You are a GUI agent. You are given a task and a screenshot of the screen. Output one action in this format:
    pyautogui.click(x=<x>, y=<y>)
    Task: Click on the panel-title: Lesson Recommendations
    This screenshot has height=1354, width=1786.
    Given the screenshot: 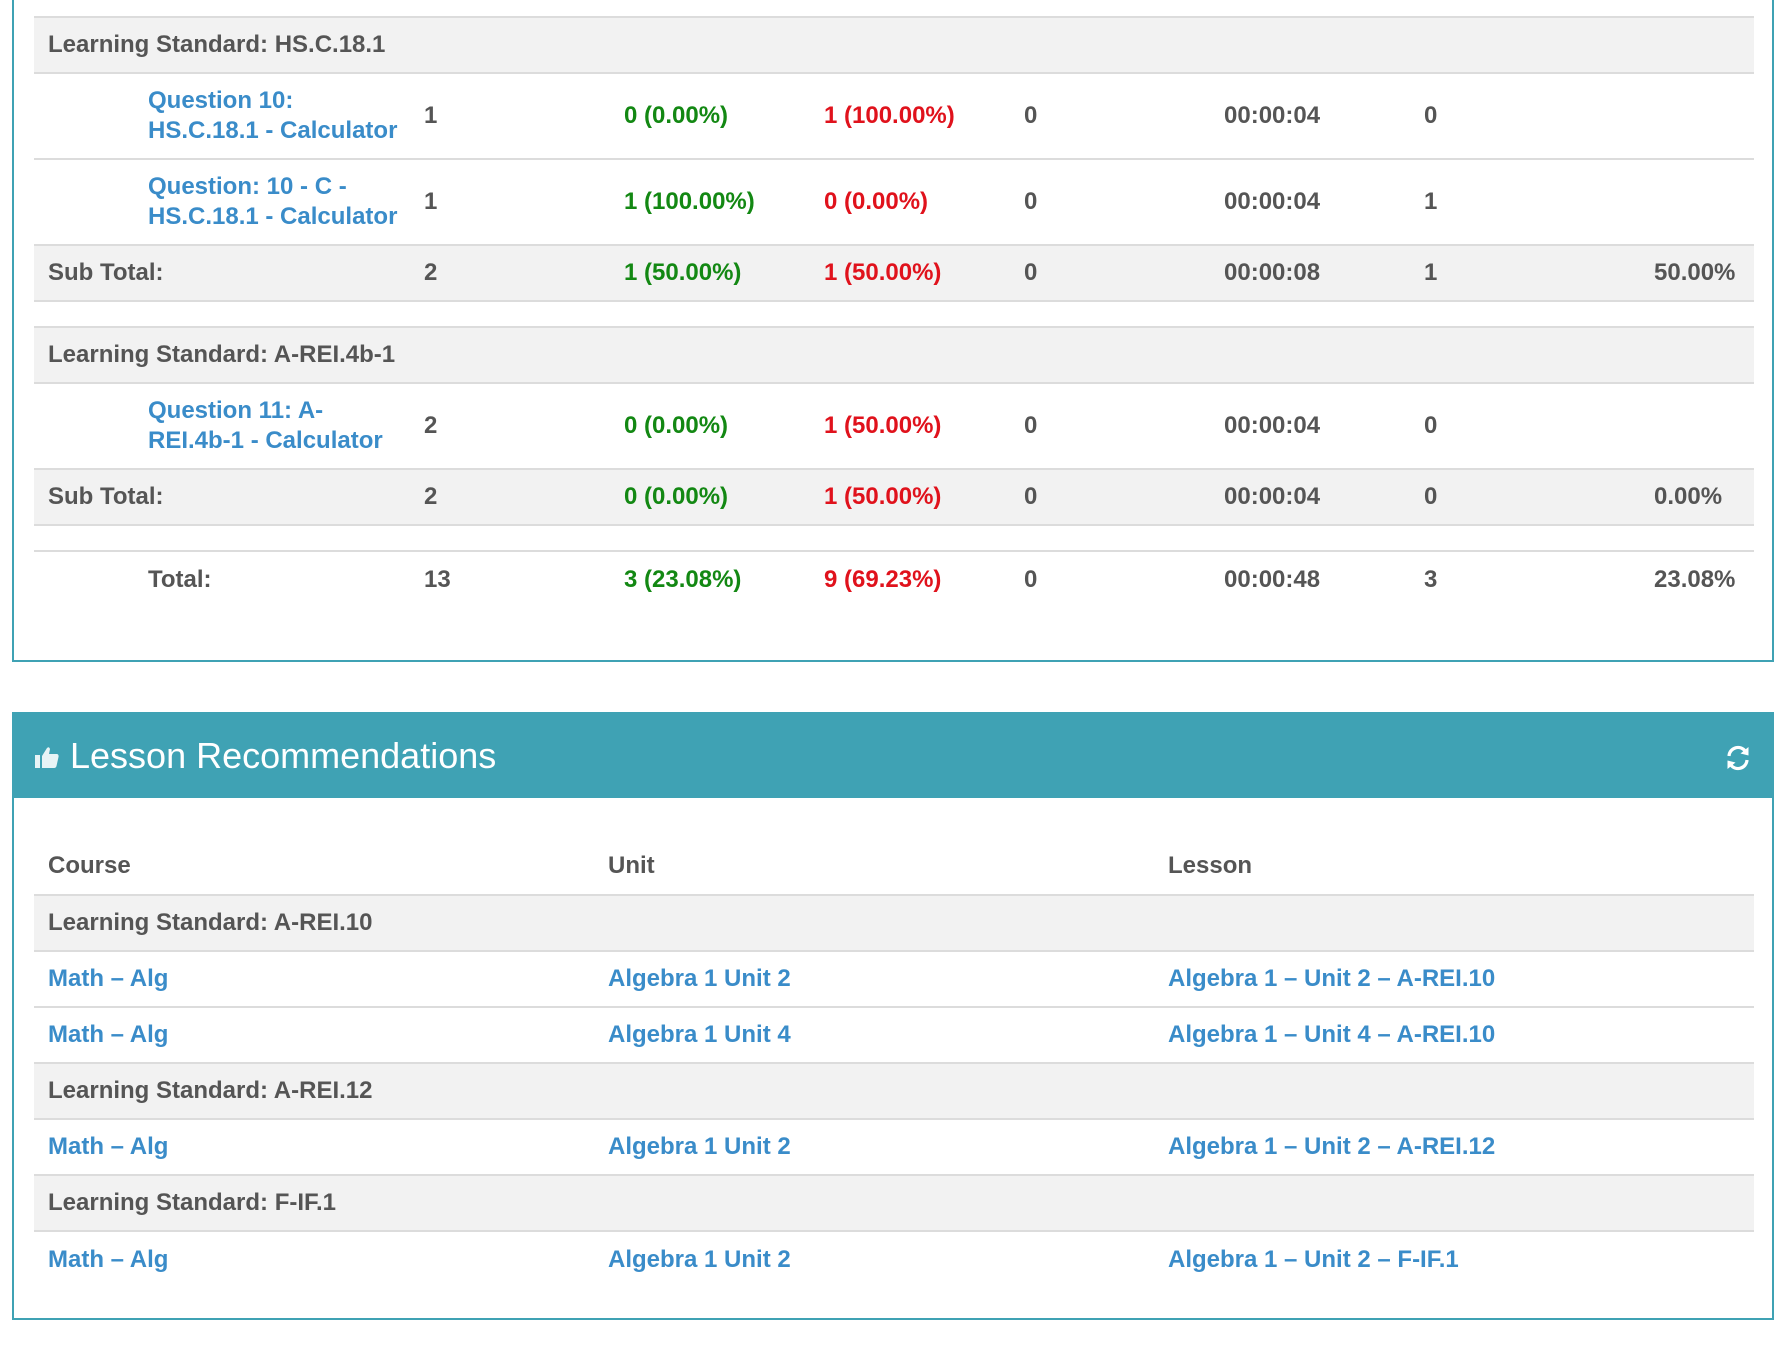 What is the action you would take?
    pyautogui.click(x=283, y=755)
    